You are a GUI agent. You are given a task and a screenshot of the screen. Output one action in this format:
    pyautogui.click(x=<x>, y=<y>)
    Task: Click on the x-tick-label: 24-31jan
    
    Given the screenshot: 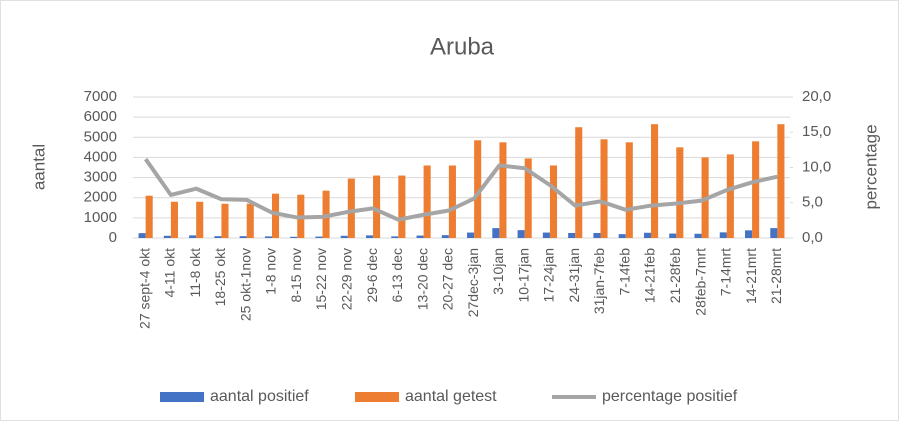 What is the action you would take?
    pyautogui.click(x=574, y=275)
    